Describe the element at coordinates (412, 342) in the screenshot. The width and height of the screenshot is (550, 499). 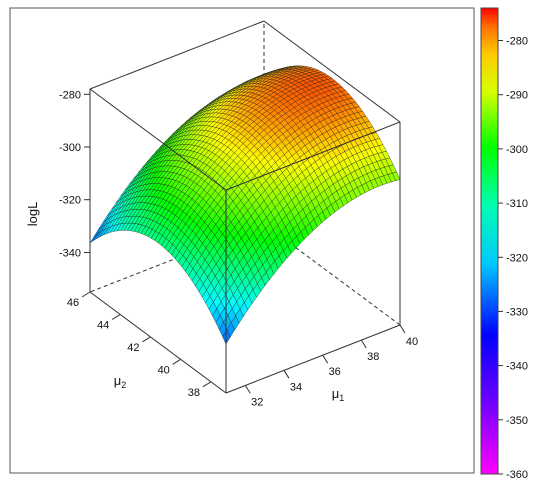
I see `x-tick-label: 40` at that location.